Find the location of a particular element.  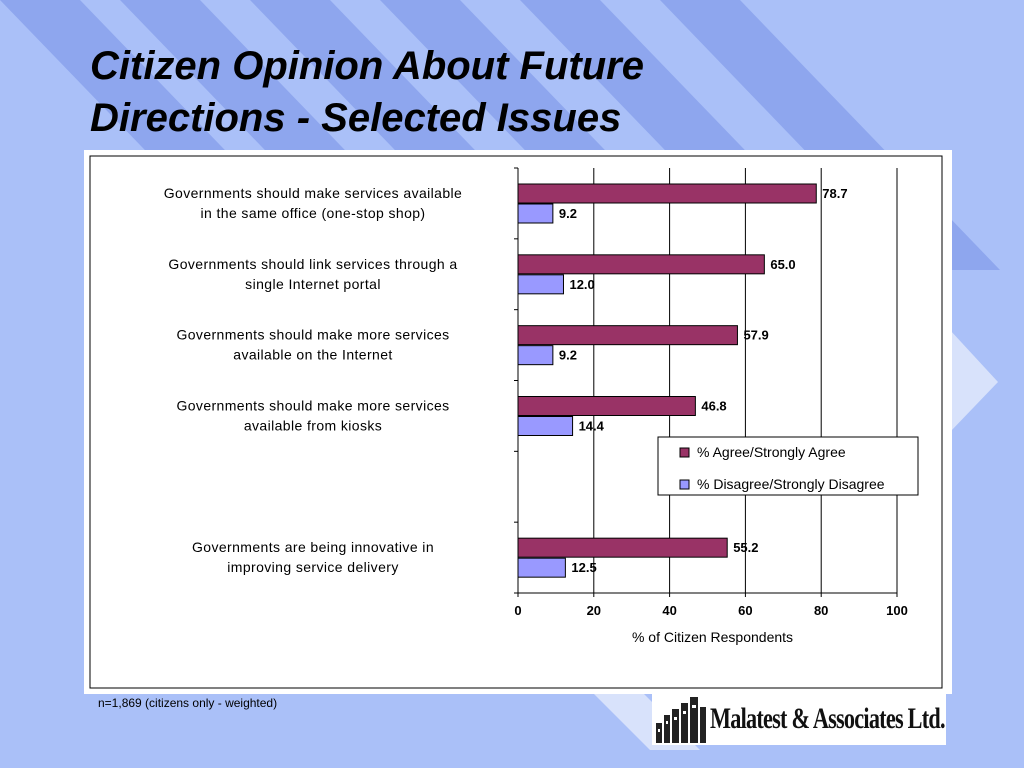

x-tick-label: 0 is located at coordinates (517, 610).